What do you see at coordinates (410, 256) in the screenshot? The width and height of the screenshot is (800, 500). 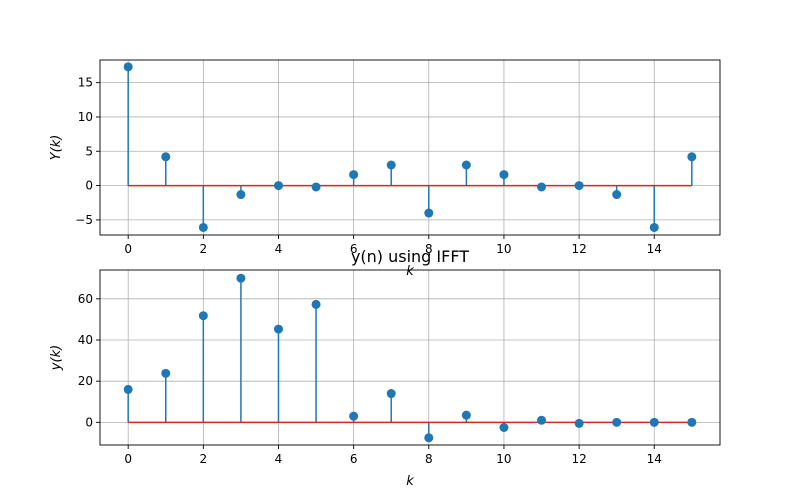 I see `chart-title: y(n) using IFFT` at bounding box center [410, 256].